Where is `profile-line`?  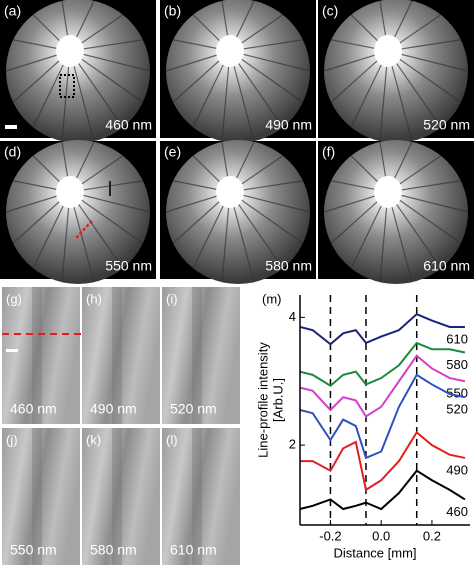 profile-line is located at coordinates (84, 229).